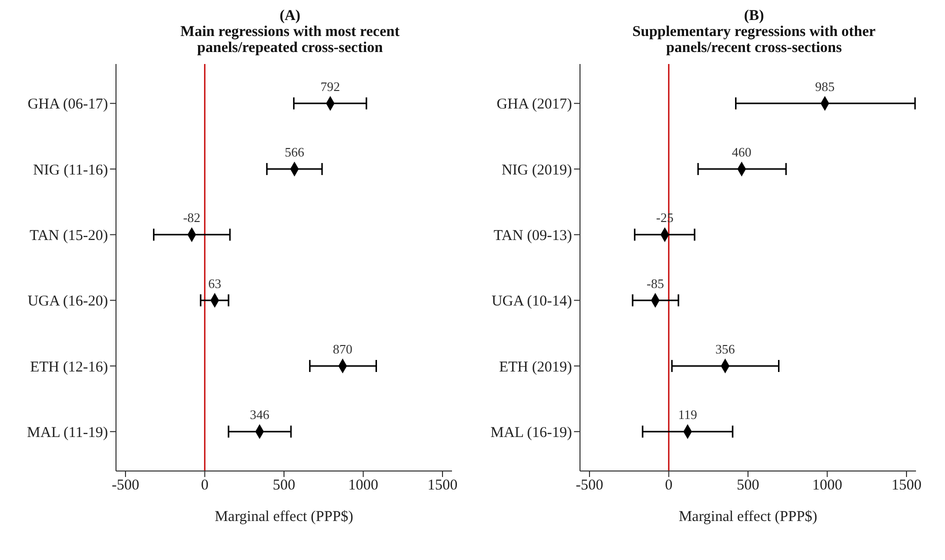 The height and width of the screenshot is (560, 945). I want to click on data-label: 119, so click(688, 414).